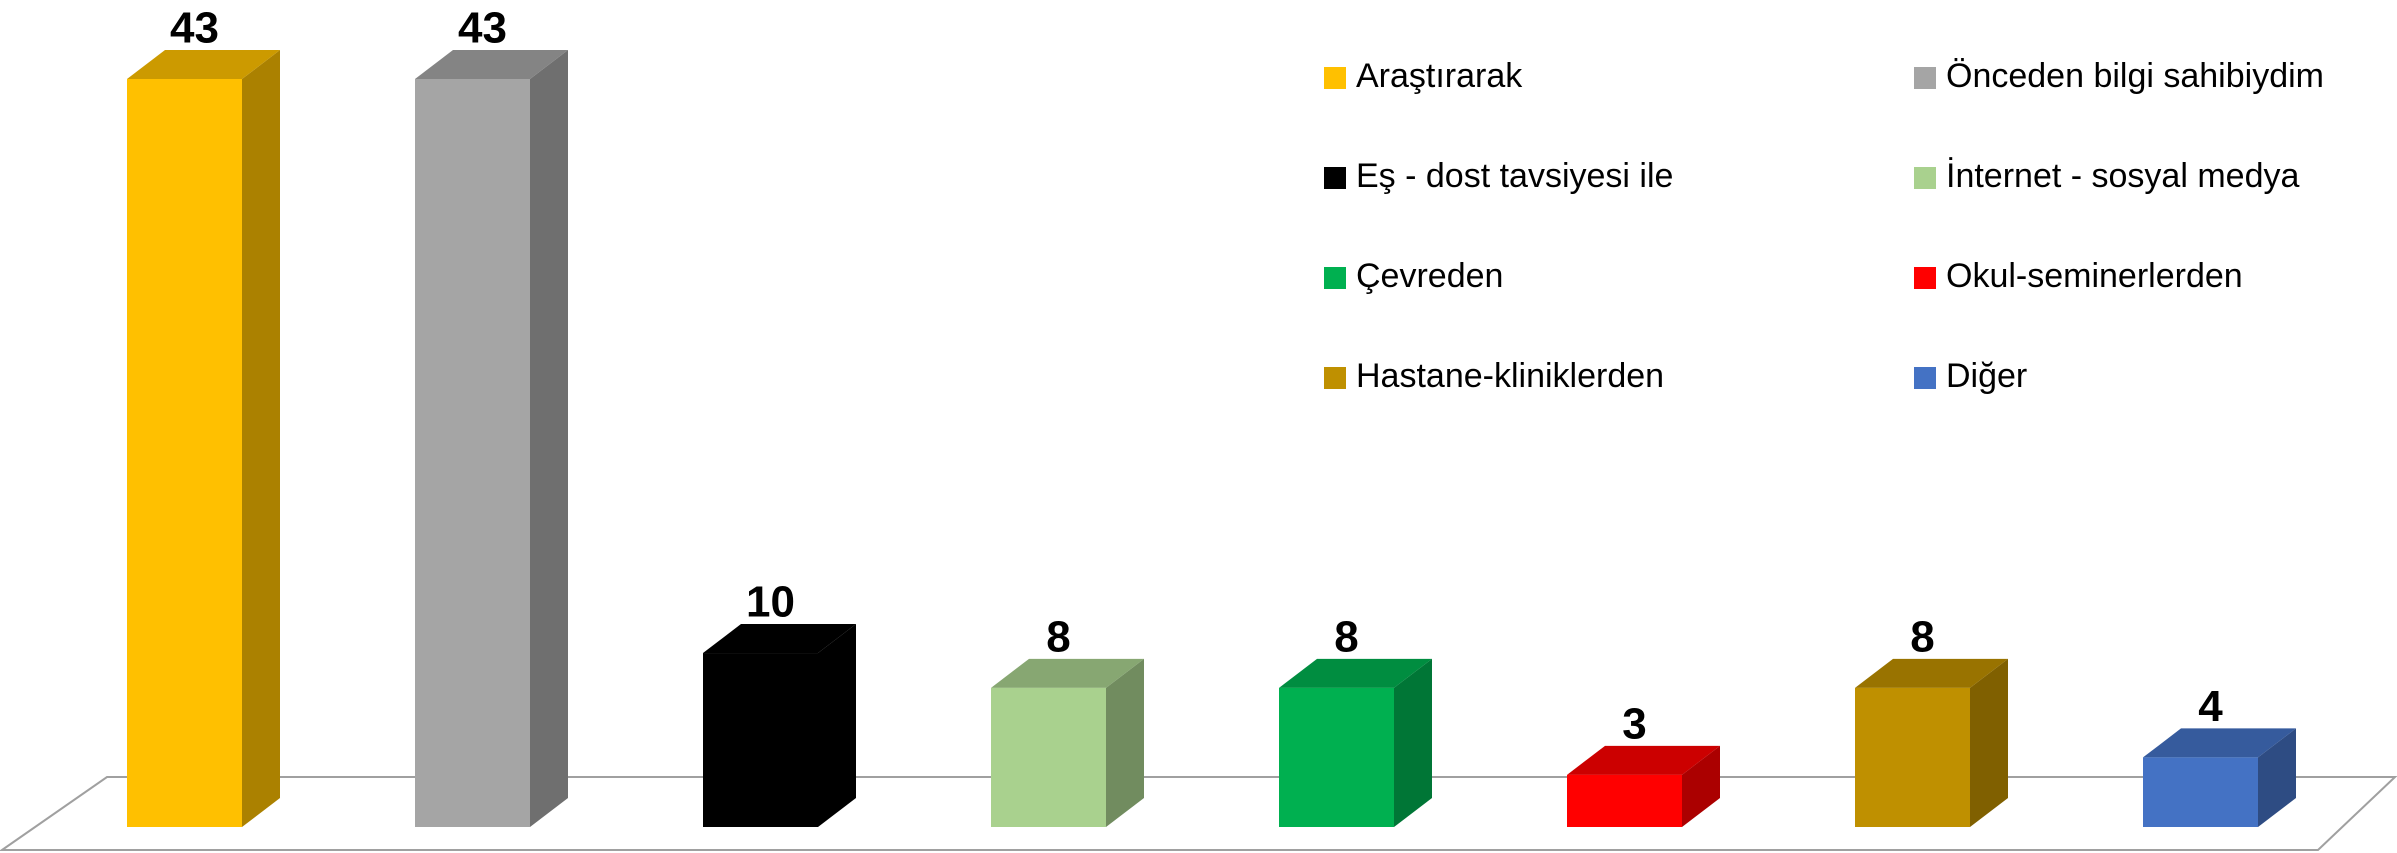 The height and width of the screenshot is (853, 2397). Describe the element at coordinates (2122, 176) in the screenshot. I see `legend-label: İnternet - sosyal medya` at that location.